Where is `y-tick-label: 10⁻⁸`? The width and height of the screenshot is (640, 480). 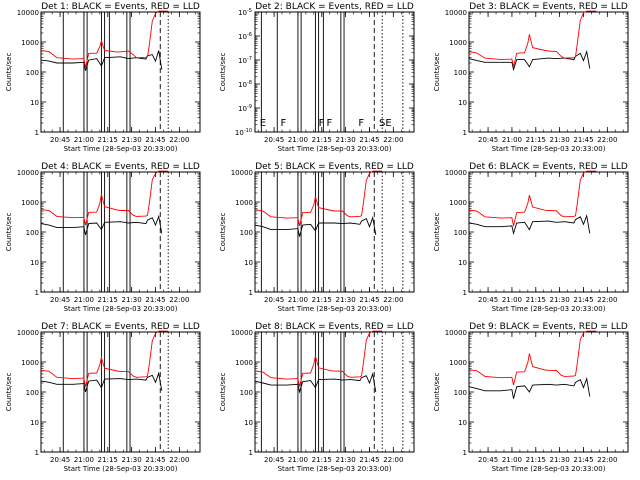 y-tick-label: 10⁻⁸ is located at coordinates (245, 84).